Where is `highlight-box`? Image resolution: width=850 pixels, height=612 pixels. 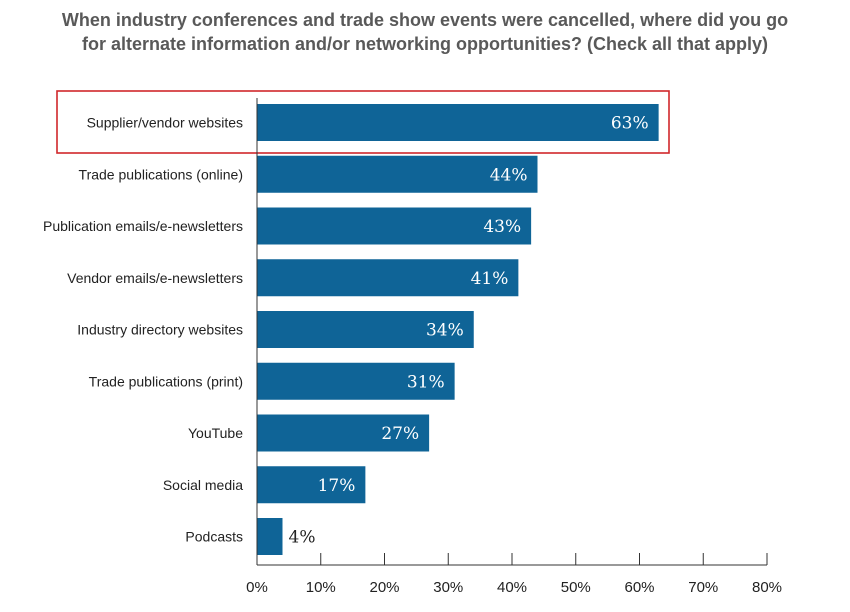 highlight-box is located at coordinates (363, 122).